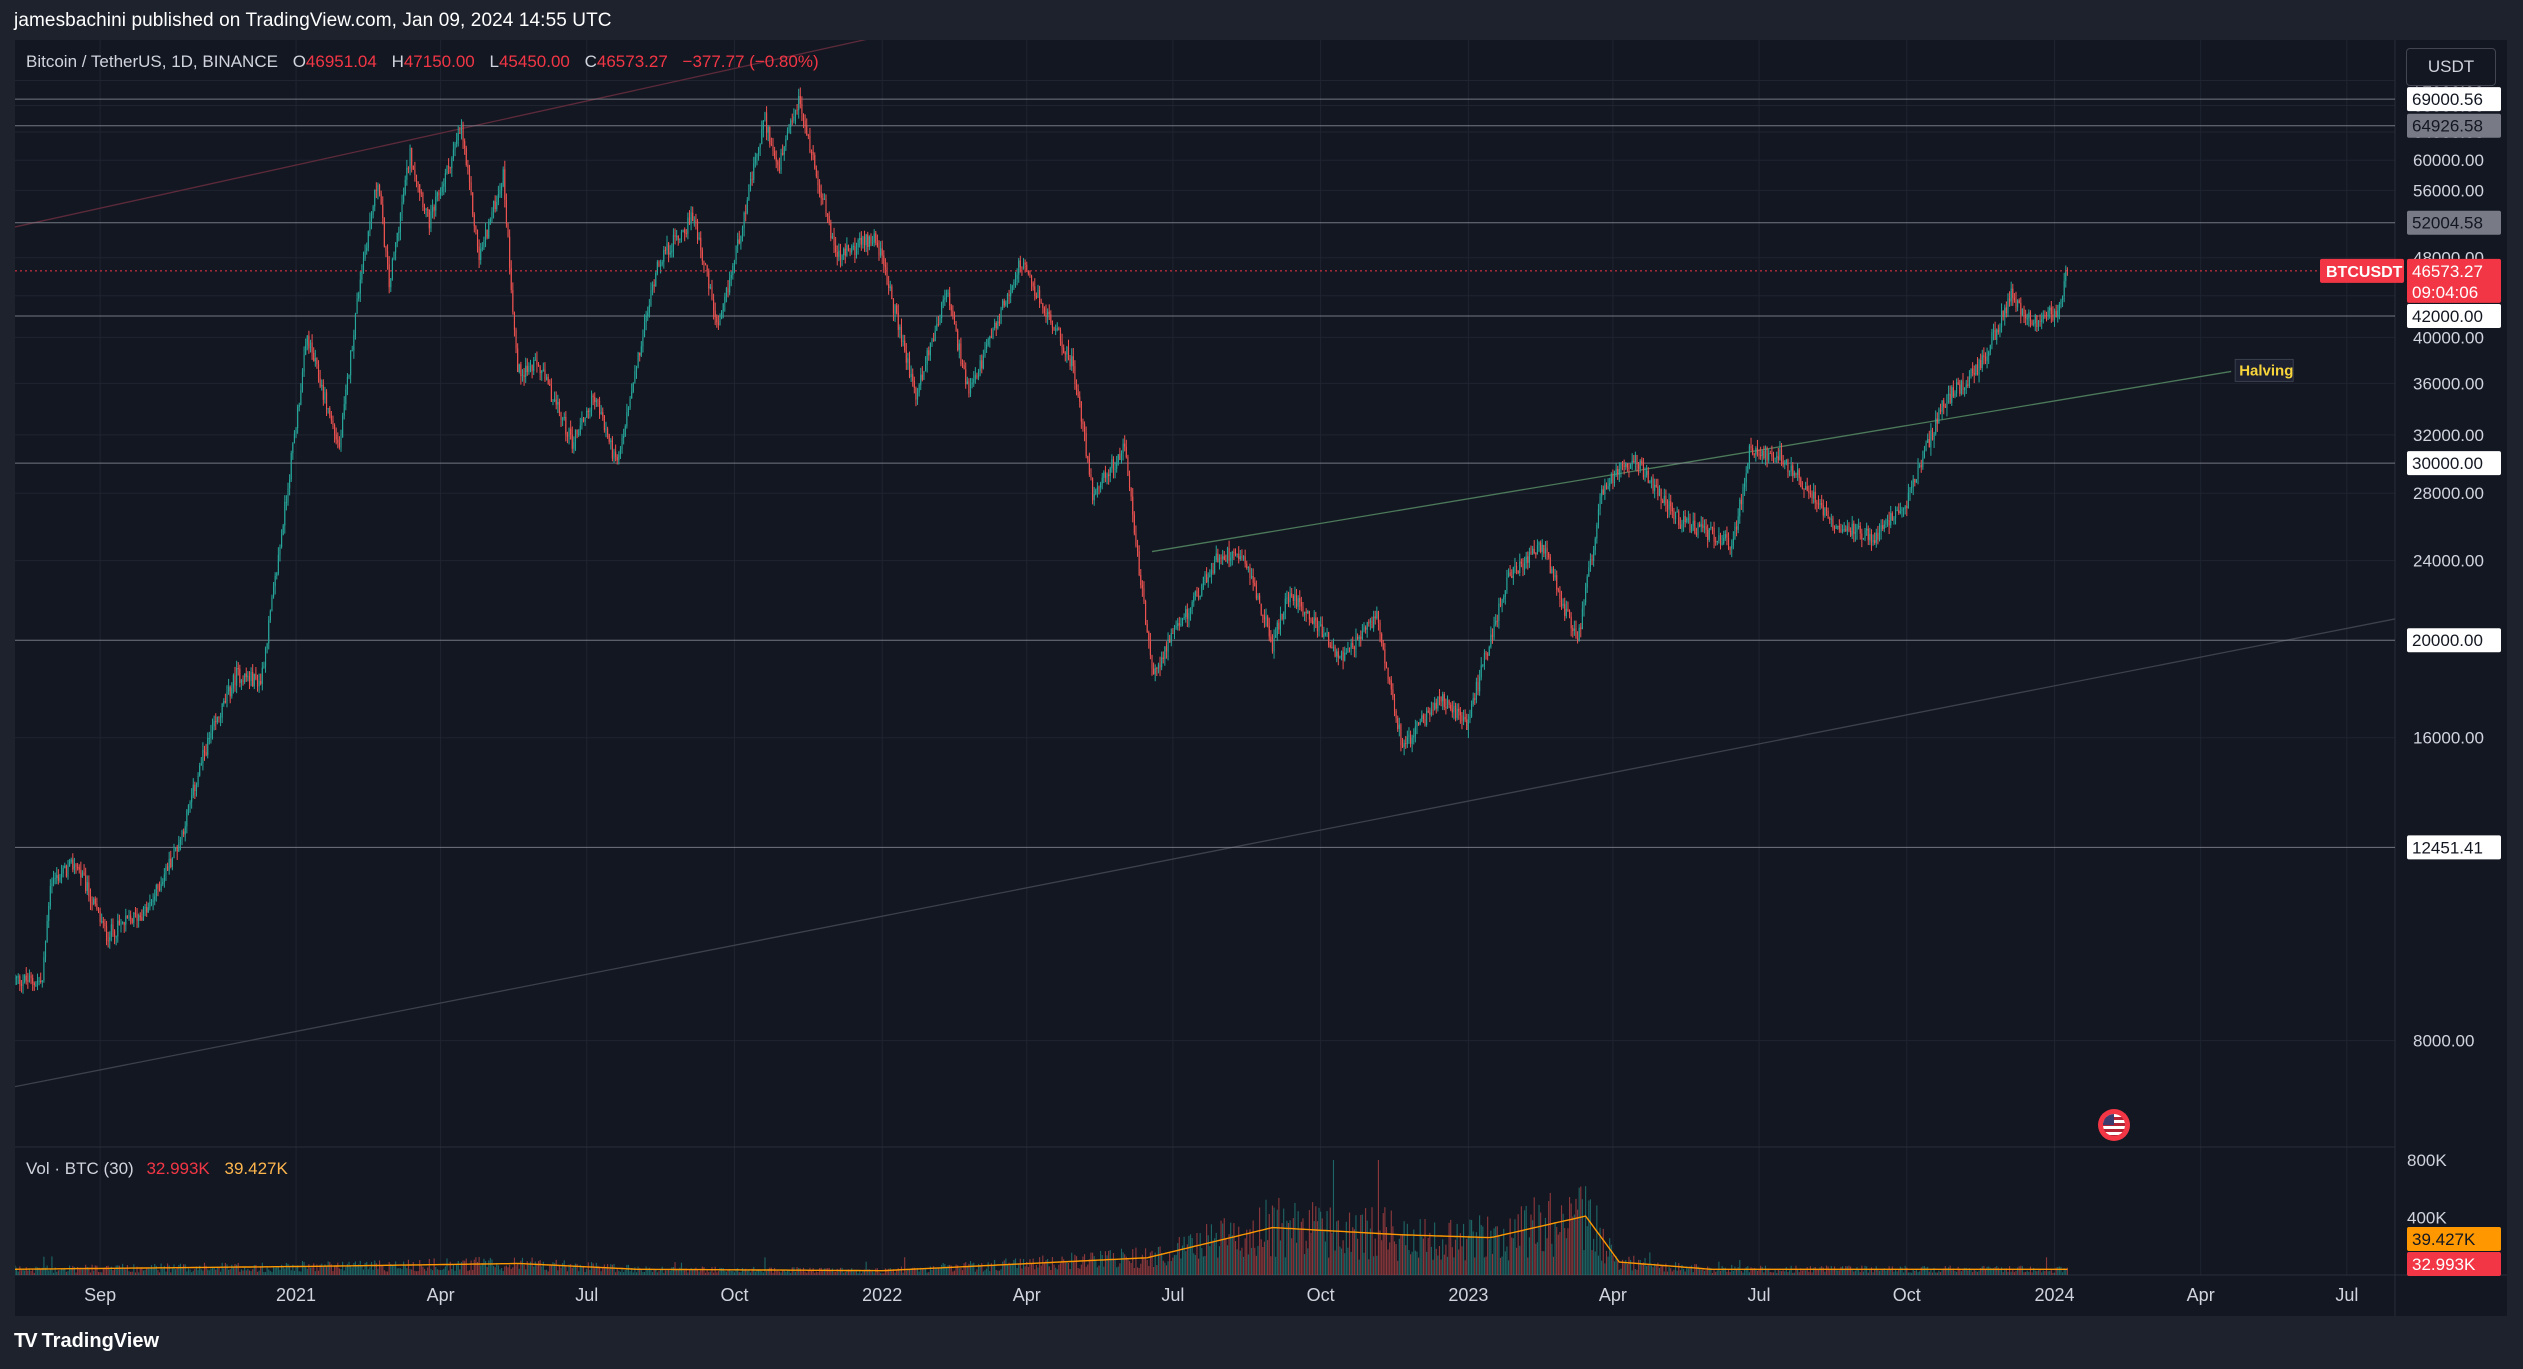 Image resolution: width=2523 pixels, height=1369 pixels. What do you see at coordinates (1468, 1295) in the screenshot?
I see `time-tick-label: 2023` at bounding box center [1468, 1295].